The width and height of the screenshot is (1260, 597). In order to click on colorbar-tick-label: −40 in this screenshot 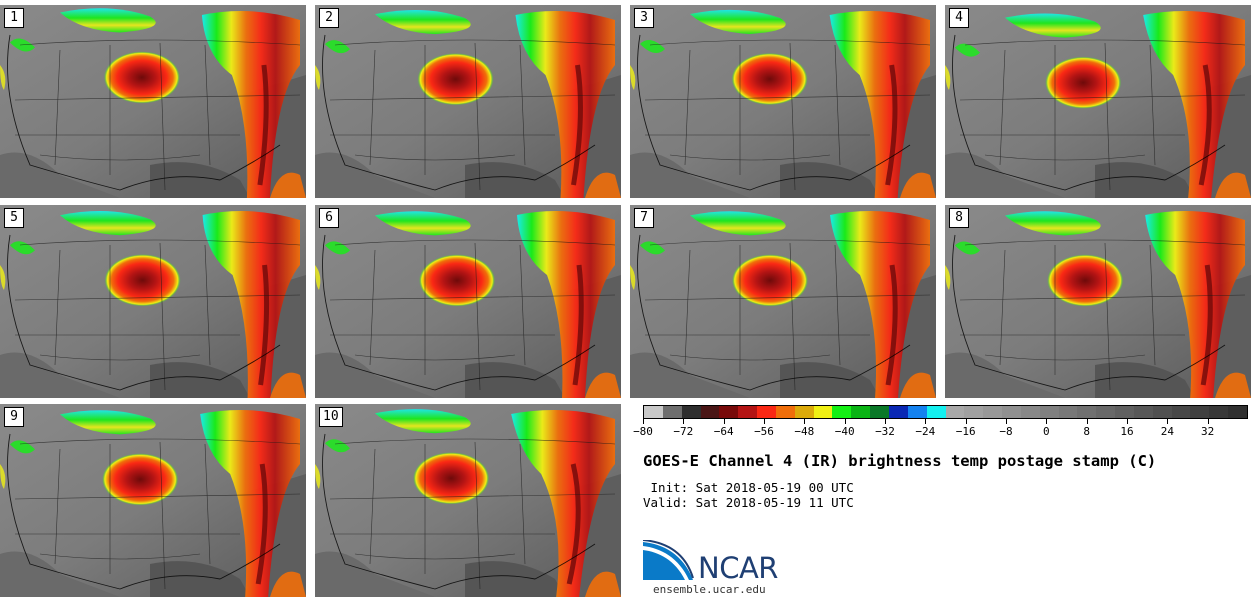, I will do `click(844, 431)`.